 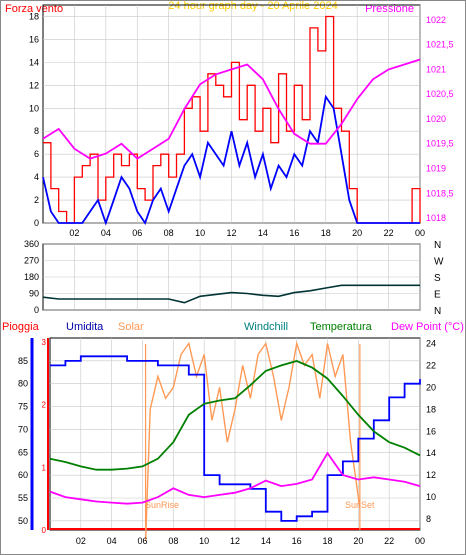 I want to click on wind-x-tick-label: 02, so click(x=74, y=233).